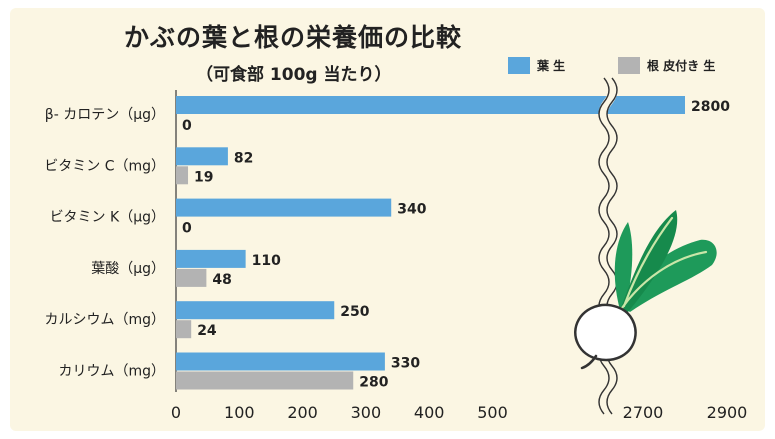 The width and height of the screenshot is (775, 439). Describe the element at coordinates (629, 65) in the screenshot. I see `legend-swatch-root` at that location.